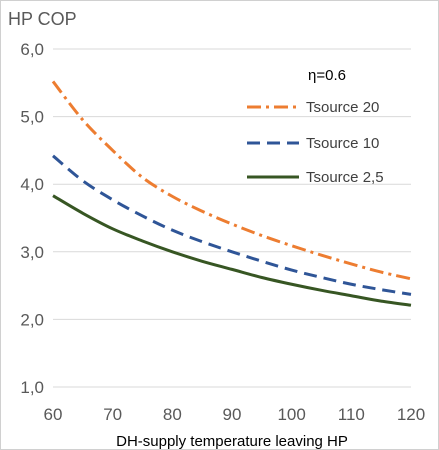  What do you see at coordinates (32, 252) in the screenshot?
I see `y-tick-label: 3,0` at bounding box center [32, 252].